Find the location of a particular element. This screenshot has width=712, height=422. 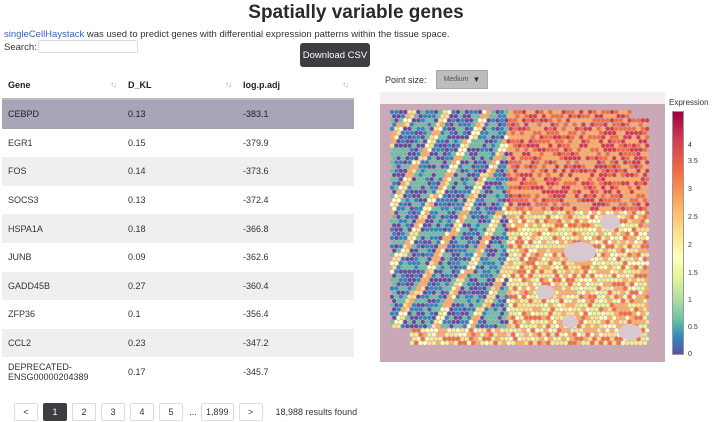

dkl-cell: 0.1 is located at coordinates (179, 314).